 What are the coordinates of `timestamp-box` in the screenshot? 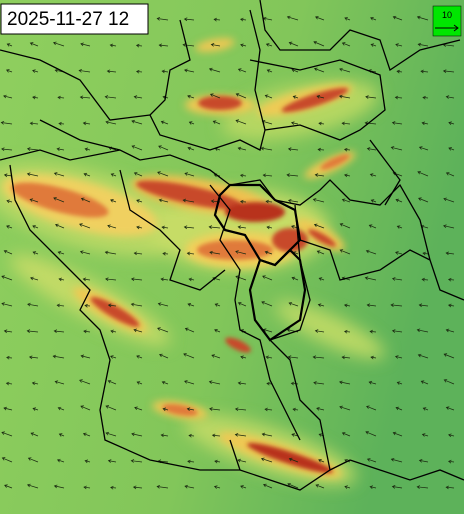 It's located at (74, 19).